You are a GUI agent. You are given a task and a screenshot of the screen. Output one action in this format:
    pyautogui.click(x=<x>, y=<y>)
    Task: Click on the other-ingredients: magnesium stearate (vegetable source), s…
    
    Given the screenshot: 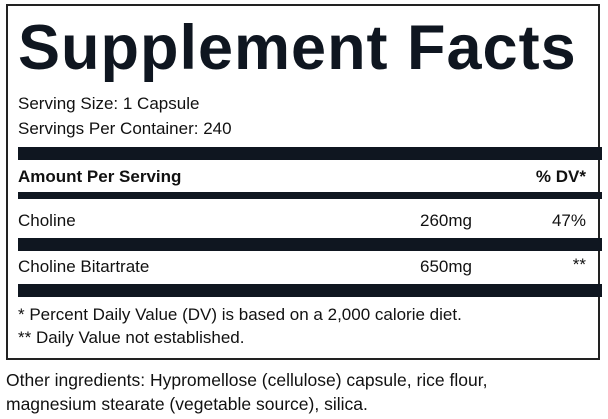 What is the action you would take?
    pyautogui.click(x=187, y=404)
    